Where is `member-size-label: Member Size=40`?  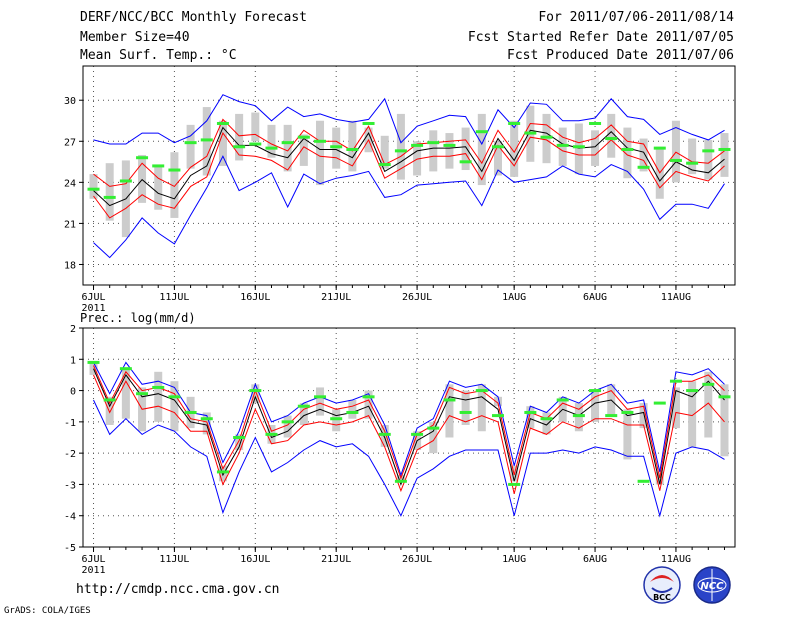
member-size-label: Member Size=40 is located at coordinates (135, 37).